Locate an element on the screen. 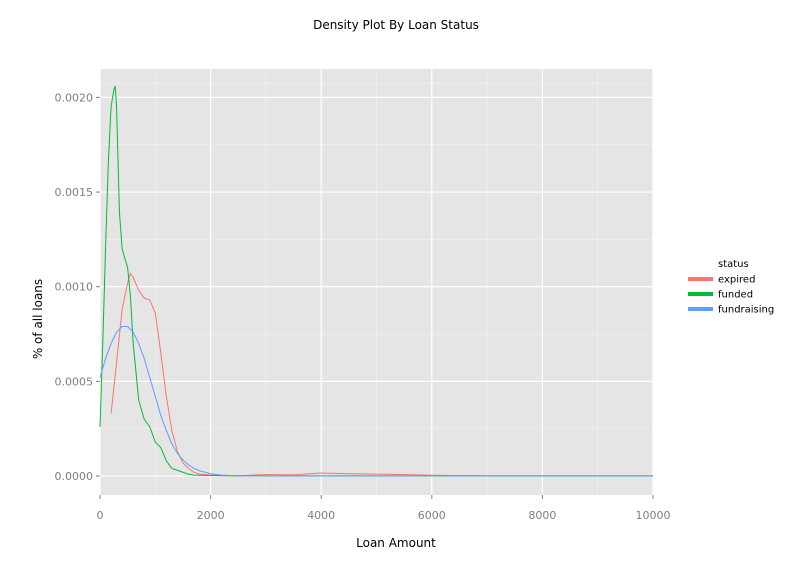 Image resolution: width=792 pixels, height=576 pixels. y-axis-ticks: 0.0000 0.0005 0.0010 0.0015 0.0020 is located at coordinates (77, 287).